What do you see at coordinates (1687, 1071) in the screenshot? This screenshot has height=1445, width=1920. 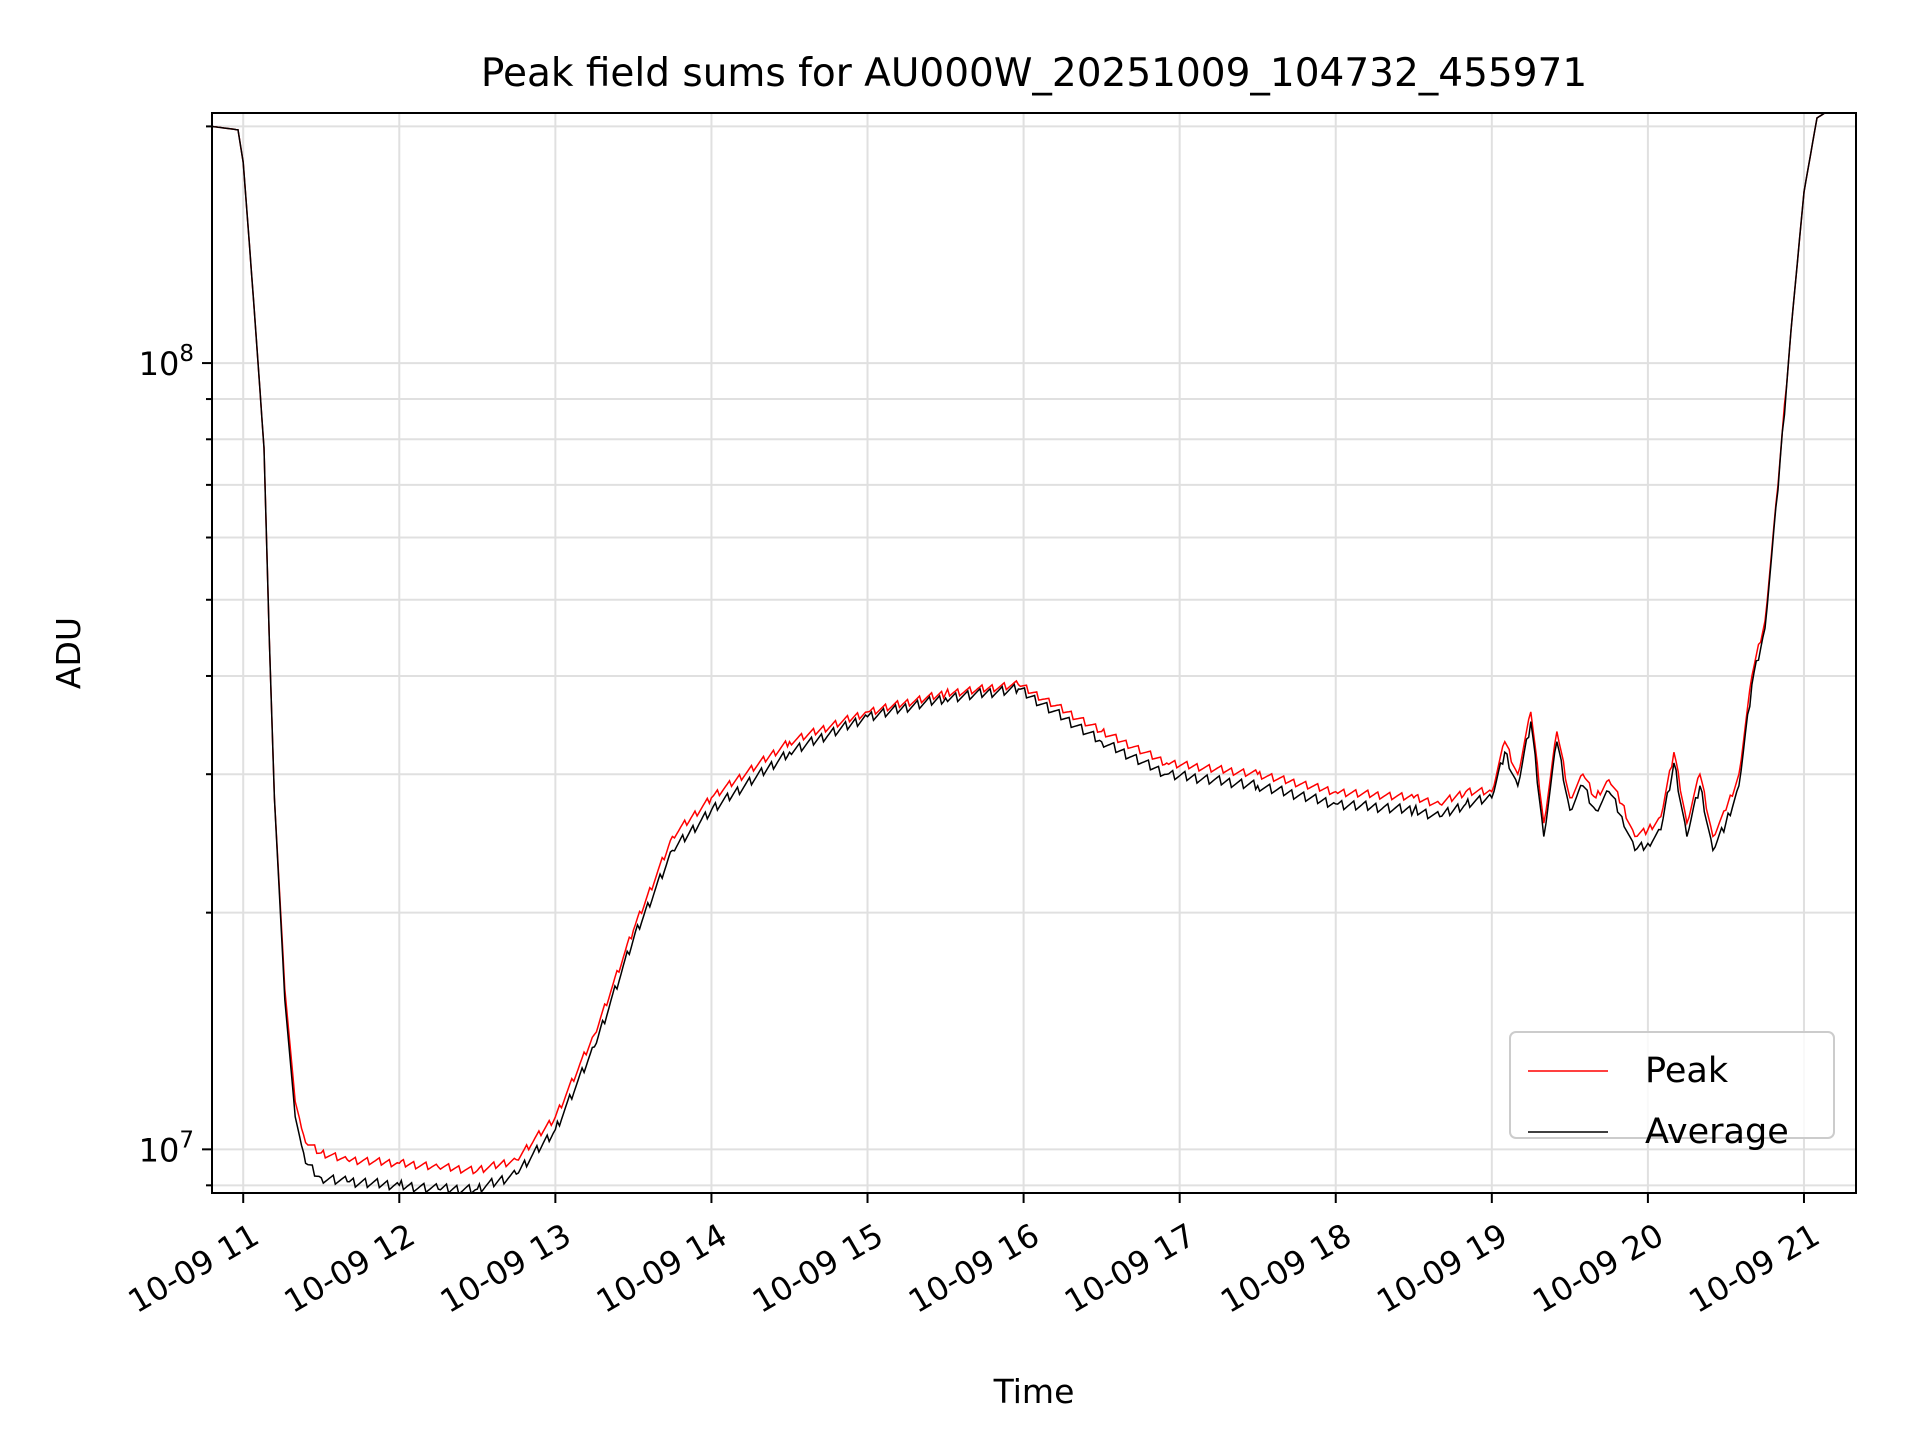 I see `legend-label-peak: Peak` at bounding box center [1687, 1071].